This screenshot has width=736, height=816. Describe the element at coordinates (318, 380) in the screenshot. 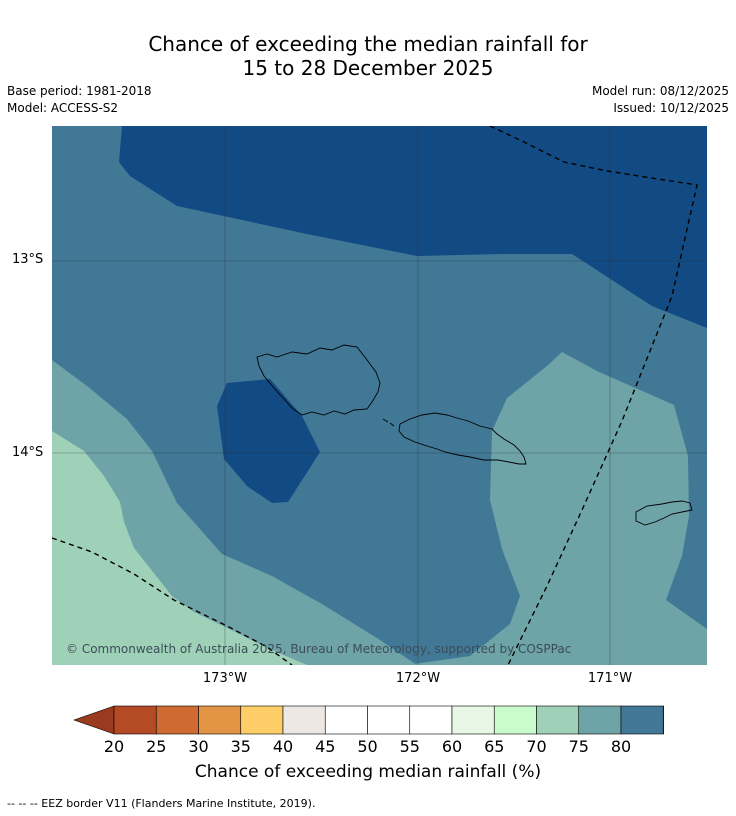

I see `savaii-island` at that location.